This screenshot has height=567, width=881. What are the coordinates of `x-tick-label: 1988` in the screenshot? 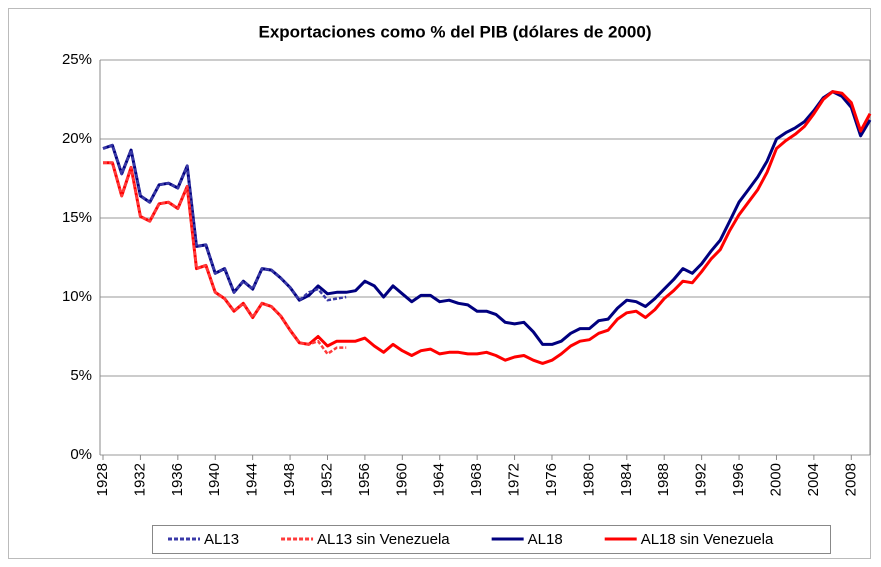 It's located at (663, 479).